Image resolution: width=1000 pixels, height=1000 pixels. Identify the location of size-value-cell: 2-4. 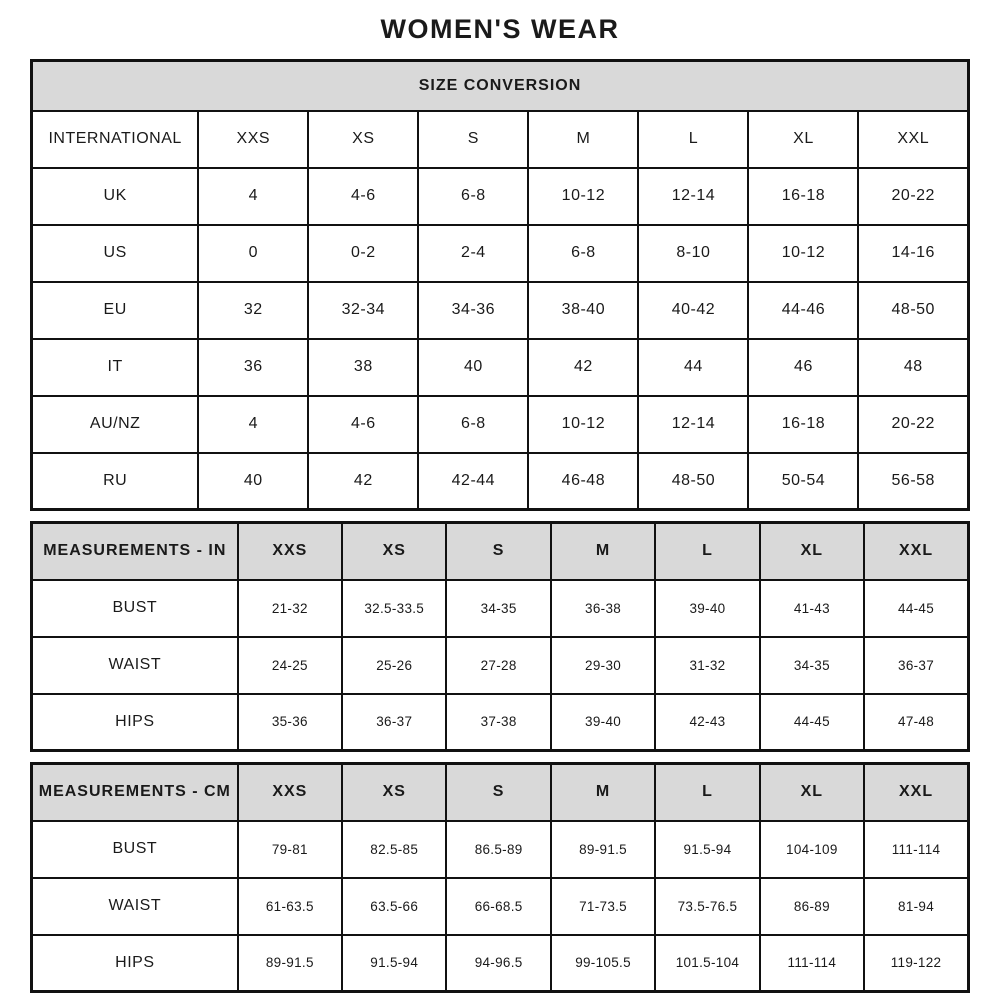
(473, 253).